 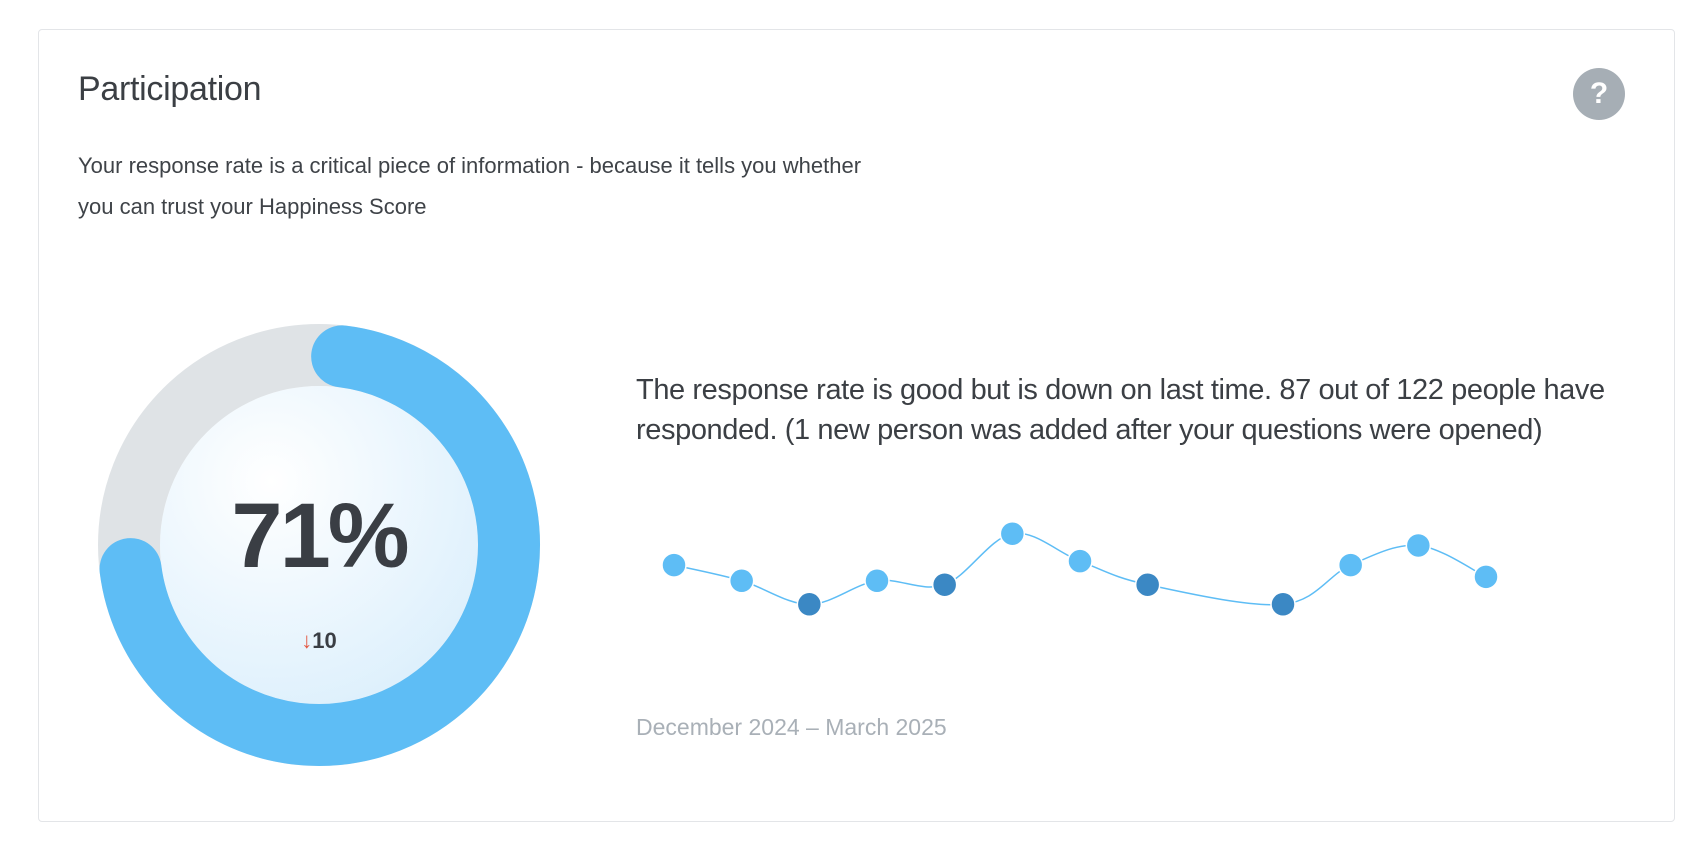 What do you see at coordinates (791, 727) in the screenshot?
I see `date-range: December 2024 – March 2025` at bounding box center [791, 727].